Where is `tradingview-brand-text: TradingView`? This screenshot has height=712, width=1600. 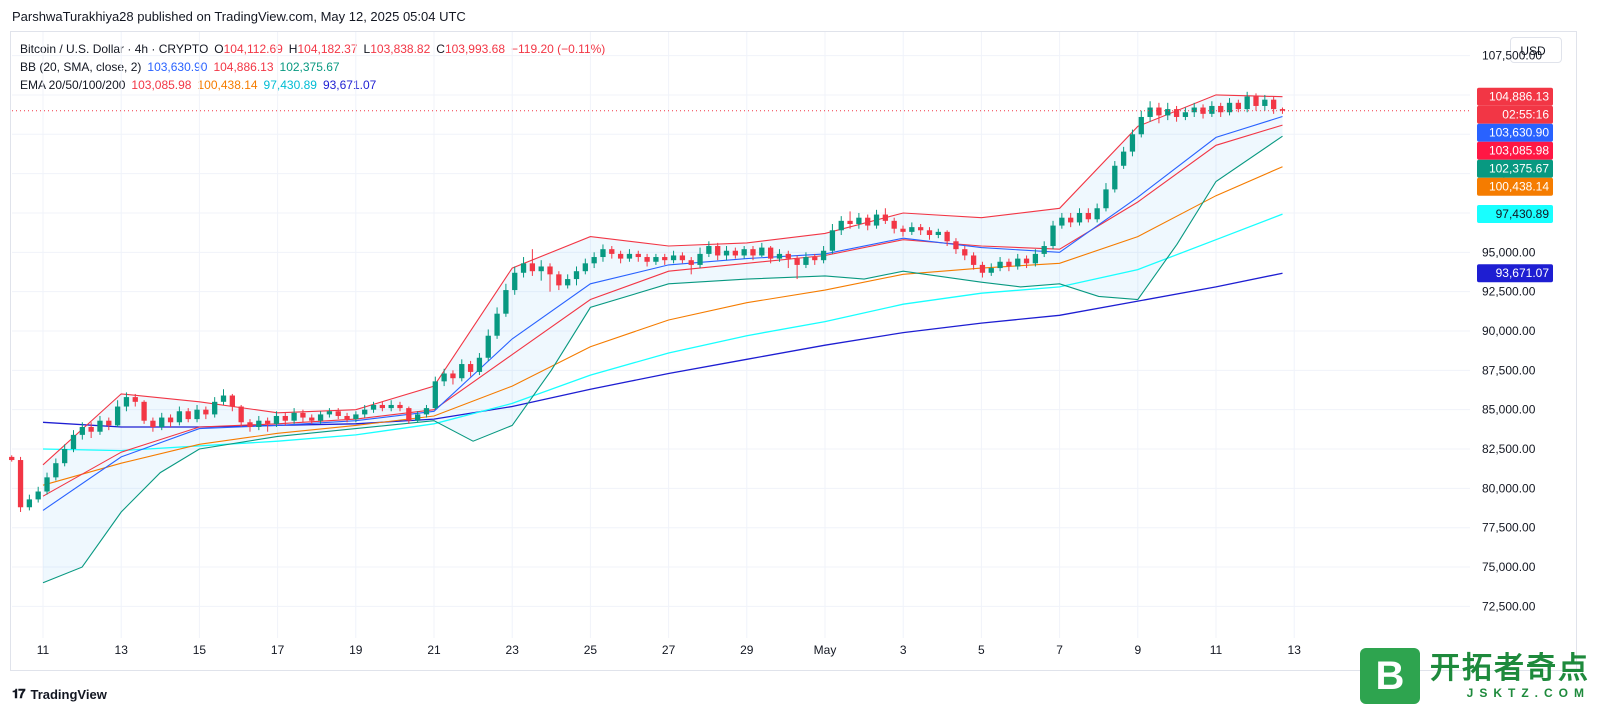 tradingview-brand-text: TradingView is located at coordinates (68, 694).